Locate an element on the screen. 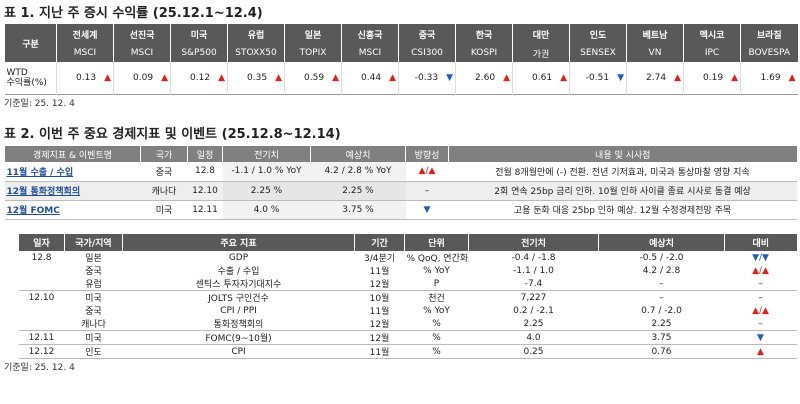  header-cell: 기간 is located at coordinates (379, 242).